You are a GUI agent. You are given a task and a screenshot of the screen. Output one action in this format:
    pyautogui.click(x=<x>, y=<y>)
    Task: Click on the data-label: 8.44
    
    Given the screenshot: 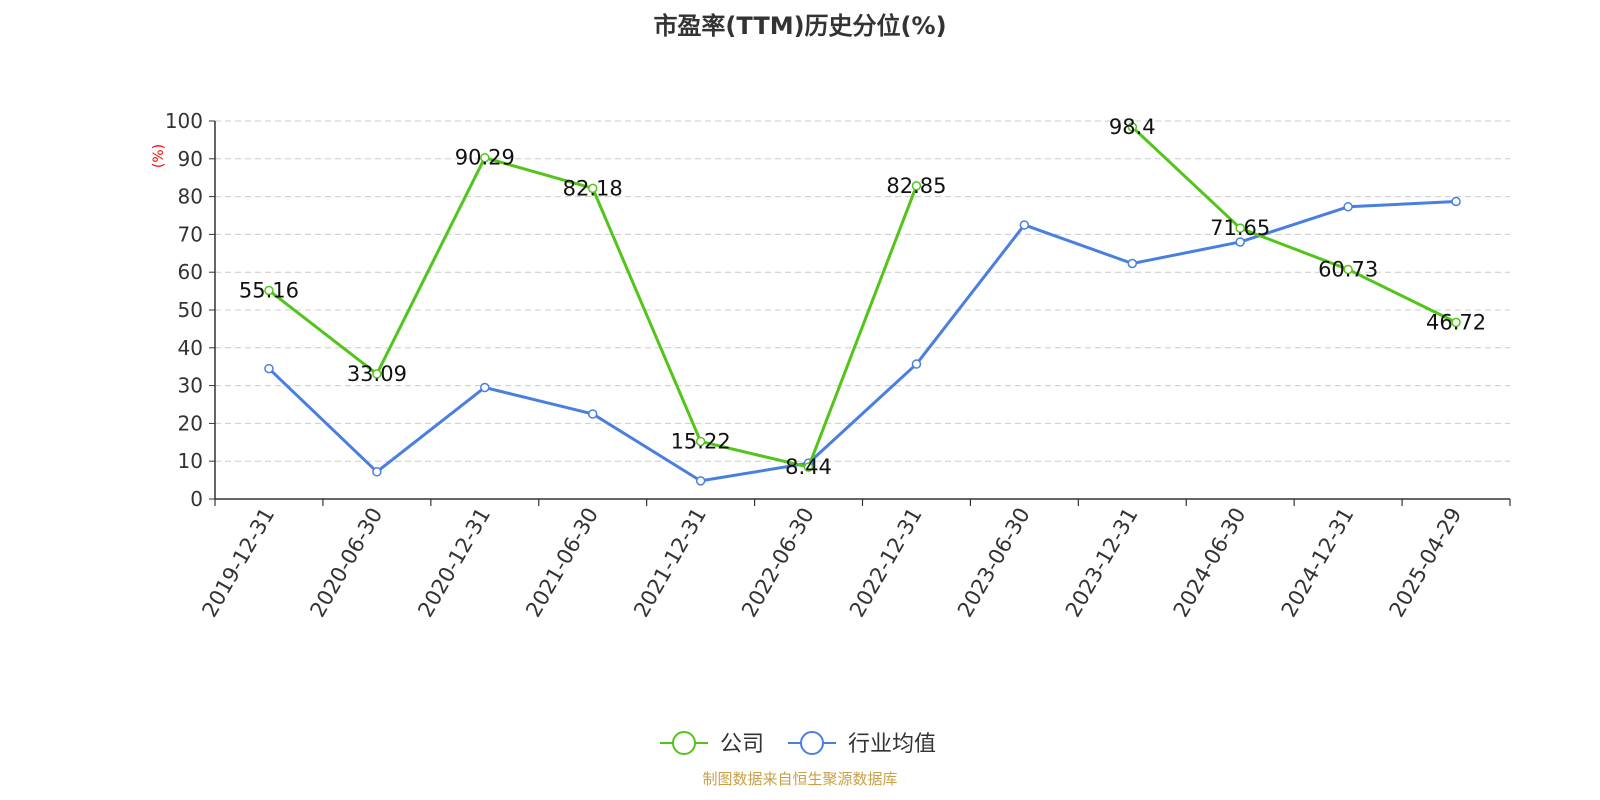 What is the action you would take?
    pyautogui.click(x=808, y=467)
    